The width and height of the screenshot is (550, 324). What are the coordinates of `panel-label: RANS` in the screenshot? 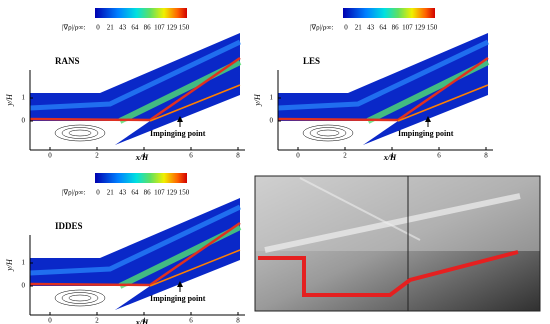 It's located at (67, 61).